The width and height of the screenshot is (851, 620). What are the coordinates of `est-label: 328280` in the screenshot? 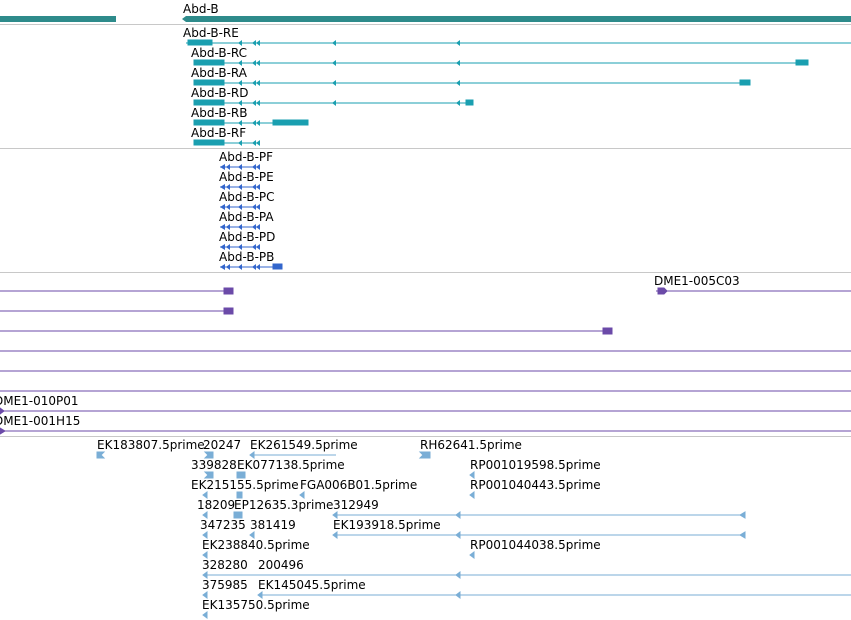 It's located at (225, 565).